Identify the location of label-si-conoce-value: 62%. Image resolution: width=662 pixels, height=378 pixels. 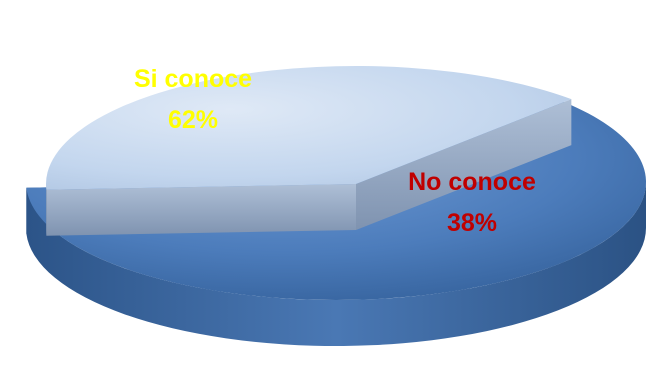
(193, 120).